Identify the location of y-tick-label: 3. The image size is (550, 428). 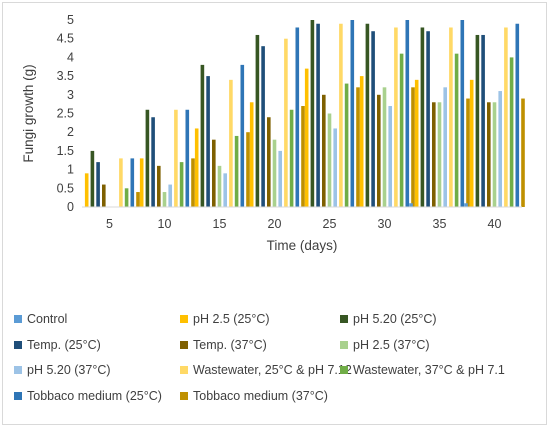
(70, 95).